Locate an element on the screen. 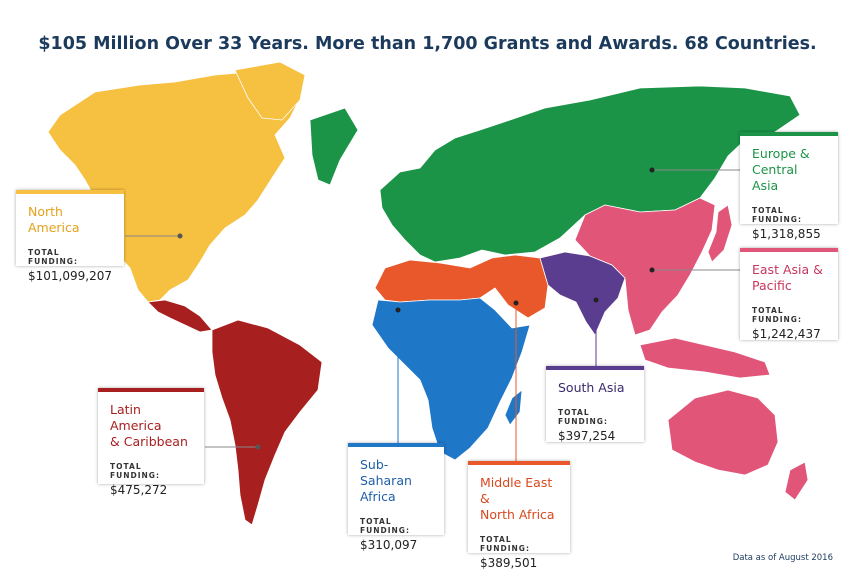 This screenshot has width=855, height=583. region-new-zealand is located at coordinates (796, 481).